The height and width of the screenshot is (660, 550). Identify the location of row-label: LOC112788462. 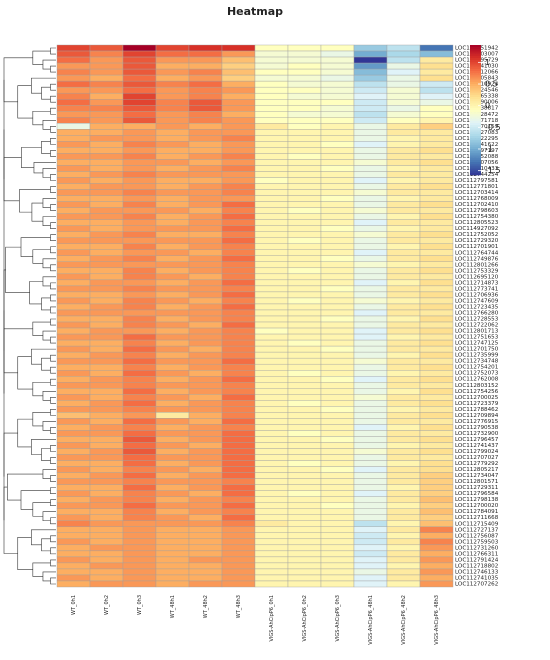
(476, 410).